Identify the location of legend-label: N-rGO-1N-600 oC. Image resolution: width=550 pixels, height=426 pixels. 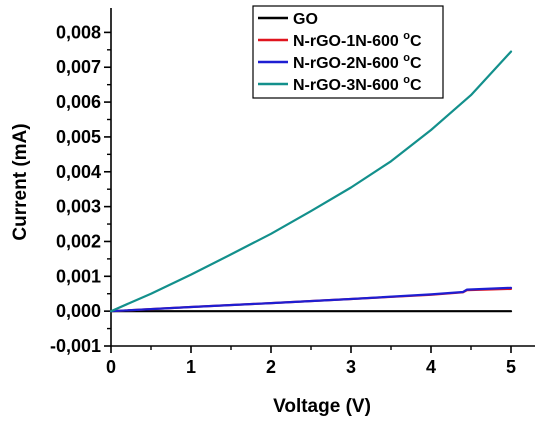
(357, 40).